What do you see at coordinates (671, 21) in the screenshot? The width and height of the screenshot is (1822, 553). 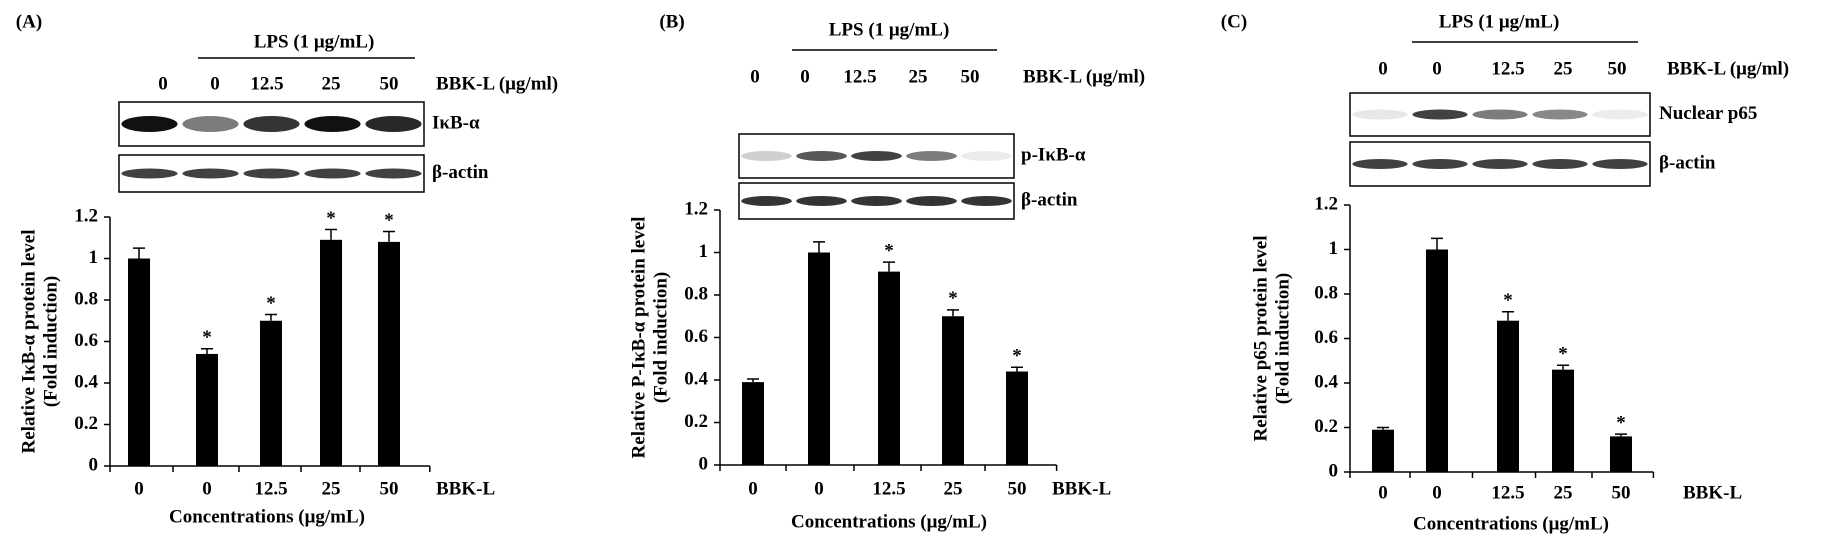 I see `panel-label: (B)` at bounding box center [671, 21].